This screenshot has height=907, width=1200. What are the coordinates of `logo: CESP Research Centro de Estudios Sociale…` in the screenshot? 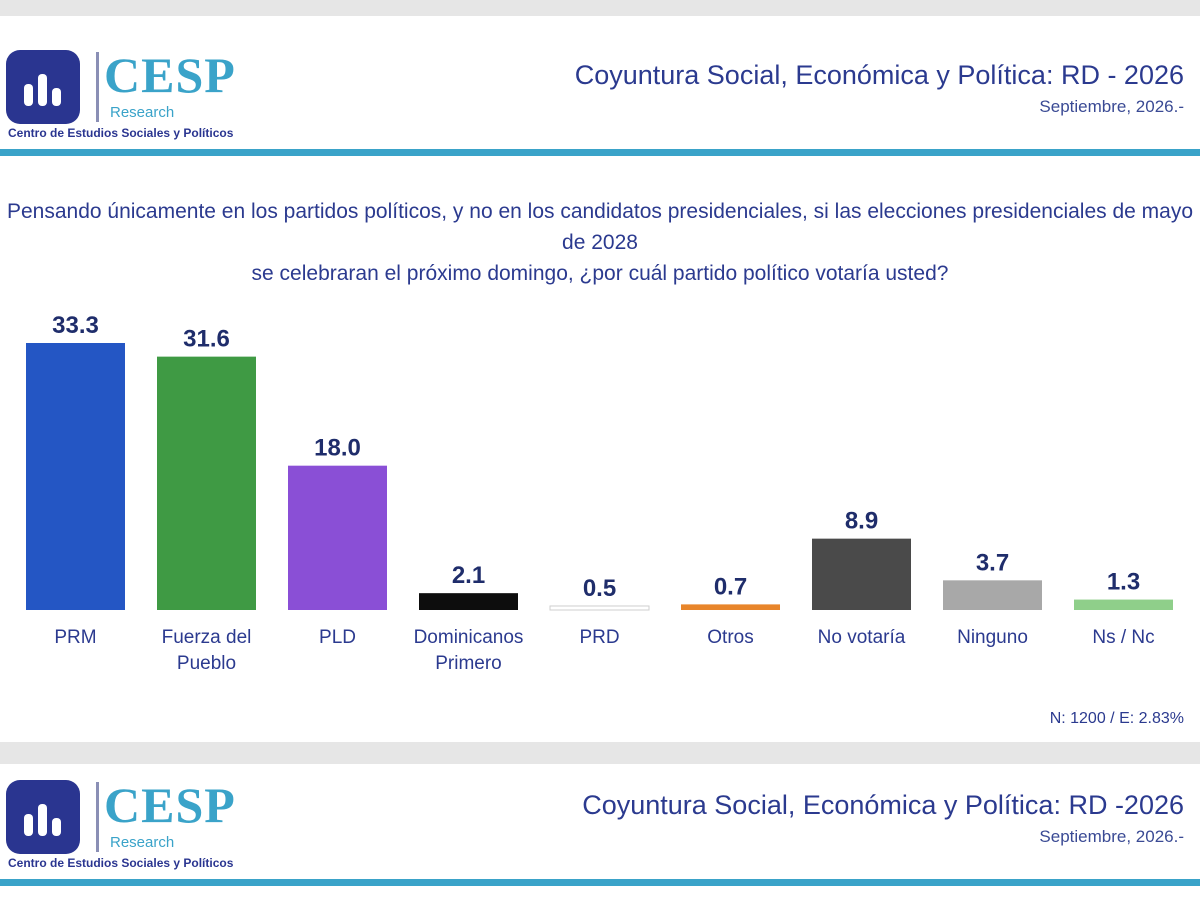 It's located at (141, 103).